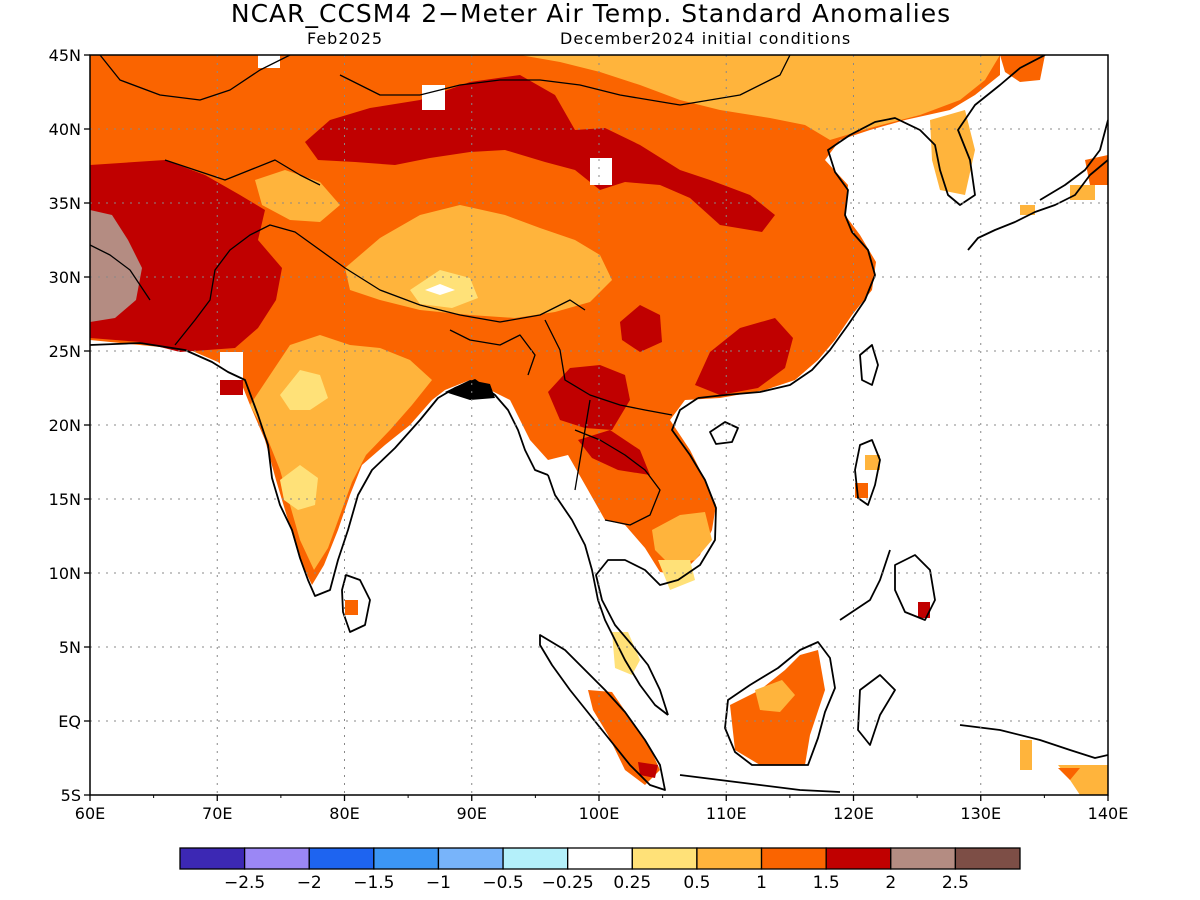 The width and height of the screenshot is (1200, 900). I want to click on x-tick-label: 120E, so click(853, 813).